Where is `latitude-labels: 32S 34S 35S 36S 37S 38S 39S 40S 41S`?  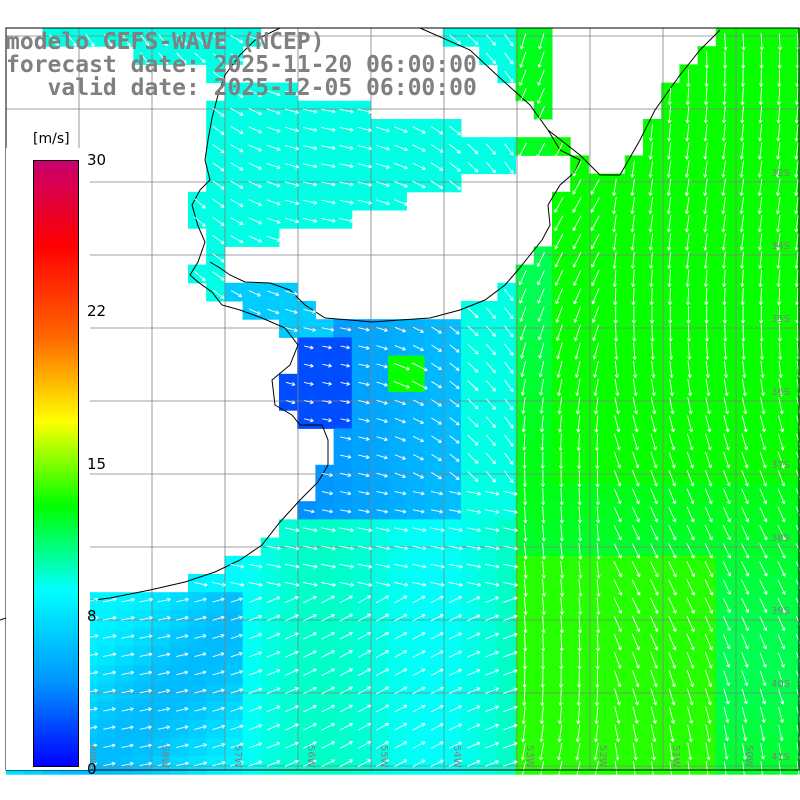 latitude-labels: 32S 34S 35S 36S 37S 38S 39S 40S 41S is located at coordinates (780, 465).